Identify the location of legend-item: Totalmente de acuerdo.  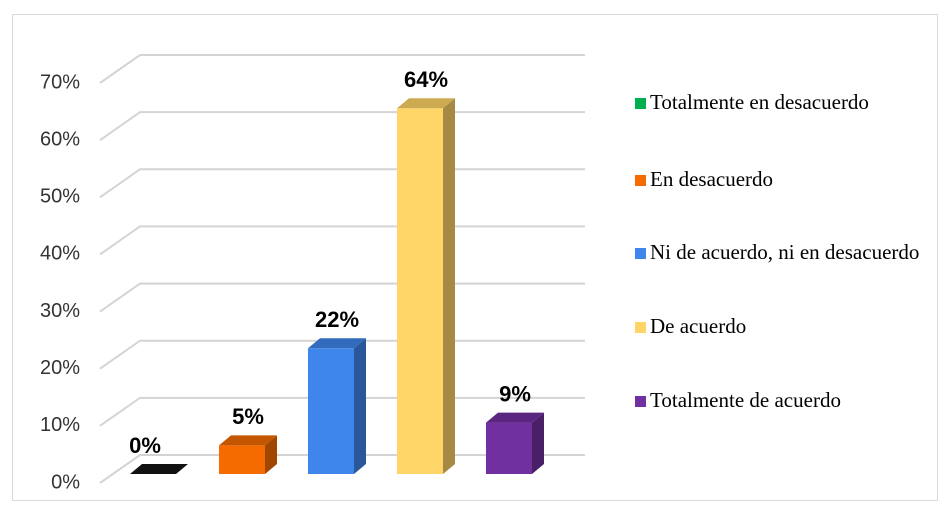
(785, 400).